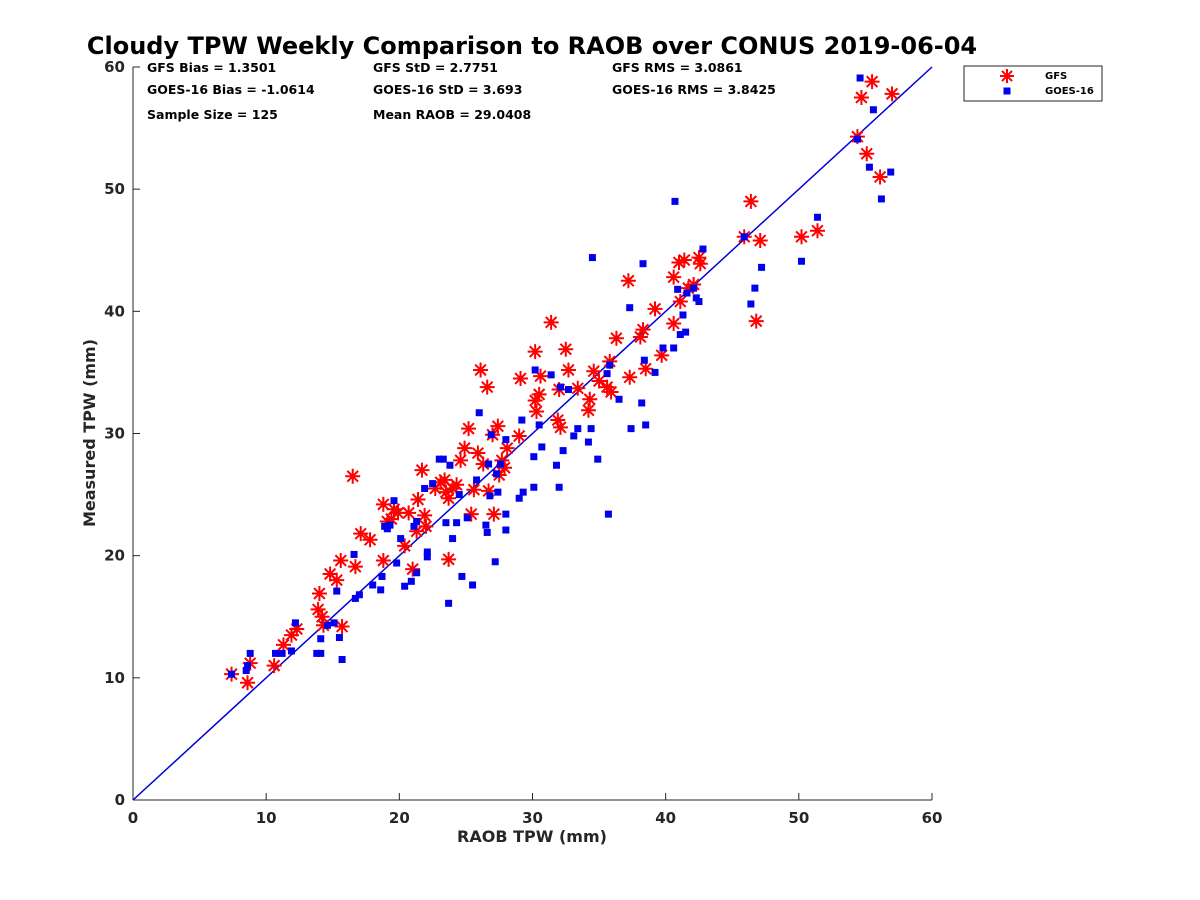 Image resolution: width=1200 pixels, height=900 pixels. Describe the element at coordinates (452, 114) in the screenshot. I see `stat-label: Mean RAOB = 29.0408` at that location.